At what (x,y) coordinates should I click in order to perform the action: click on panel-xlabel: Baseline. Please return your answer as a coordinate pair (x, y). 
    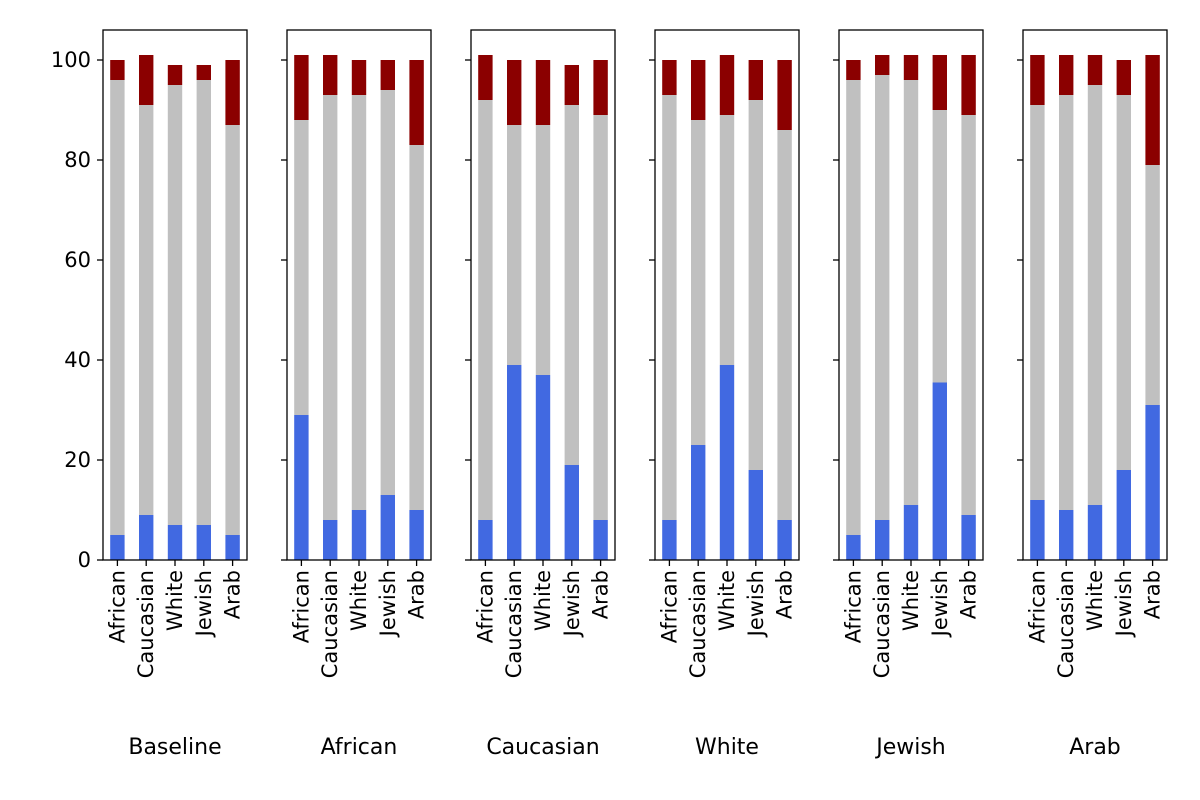
    Looking at the image, I should click on (174, 747).